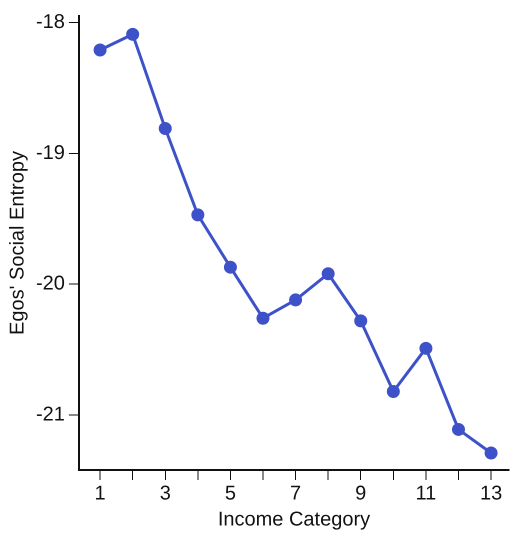 This screenshot has height=534, width=529. What do you see at coordinates (296, 493) in the screenshot?
I see `x-tick-label: 7` at bounding box center [296, 493].